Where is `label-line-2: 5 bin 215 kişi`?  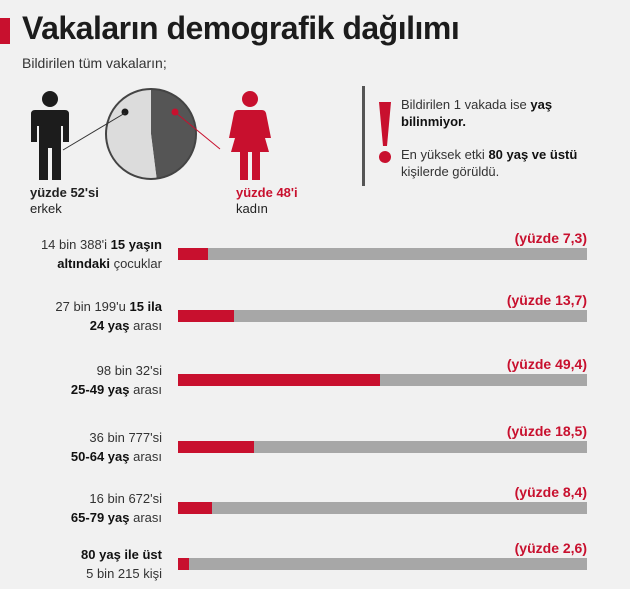 label-line-2: 5 bin 215 kişi is located at coordinates (81, 573).